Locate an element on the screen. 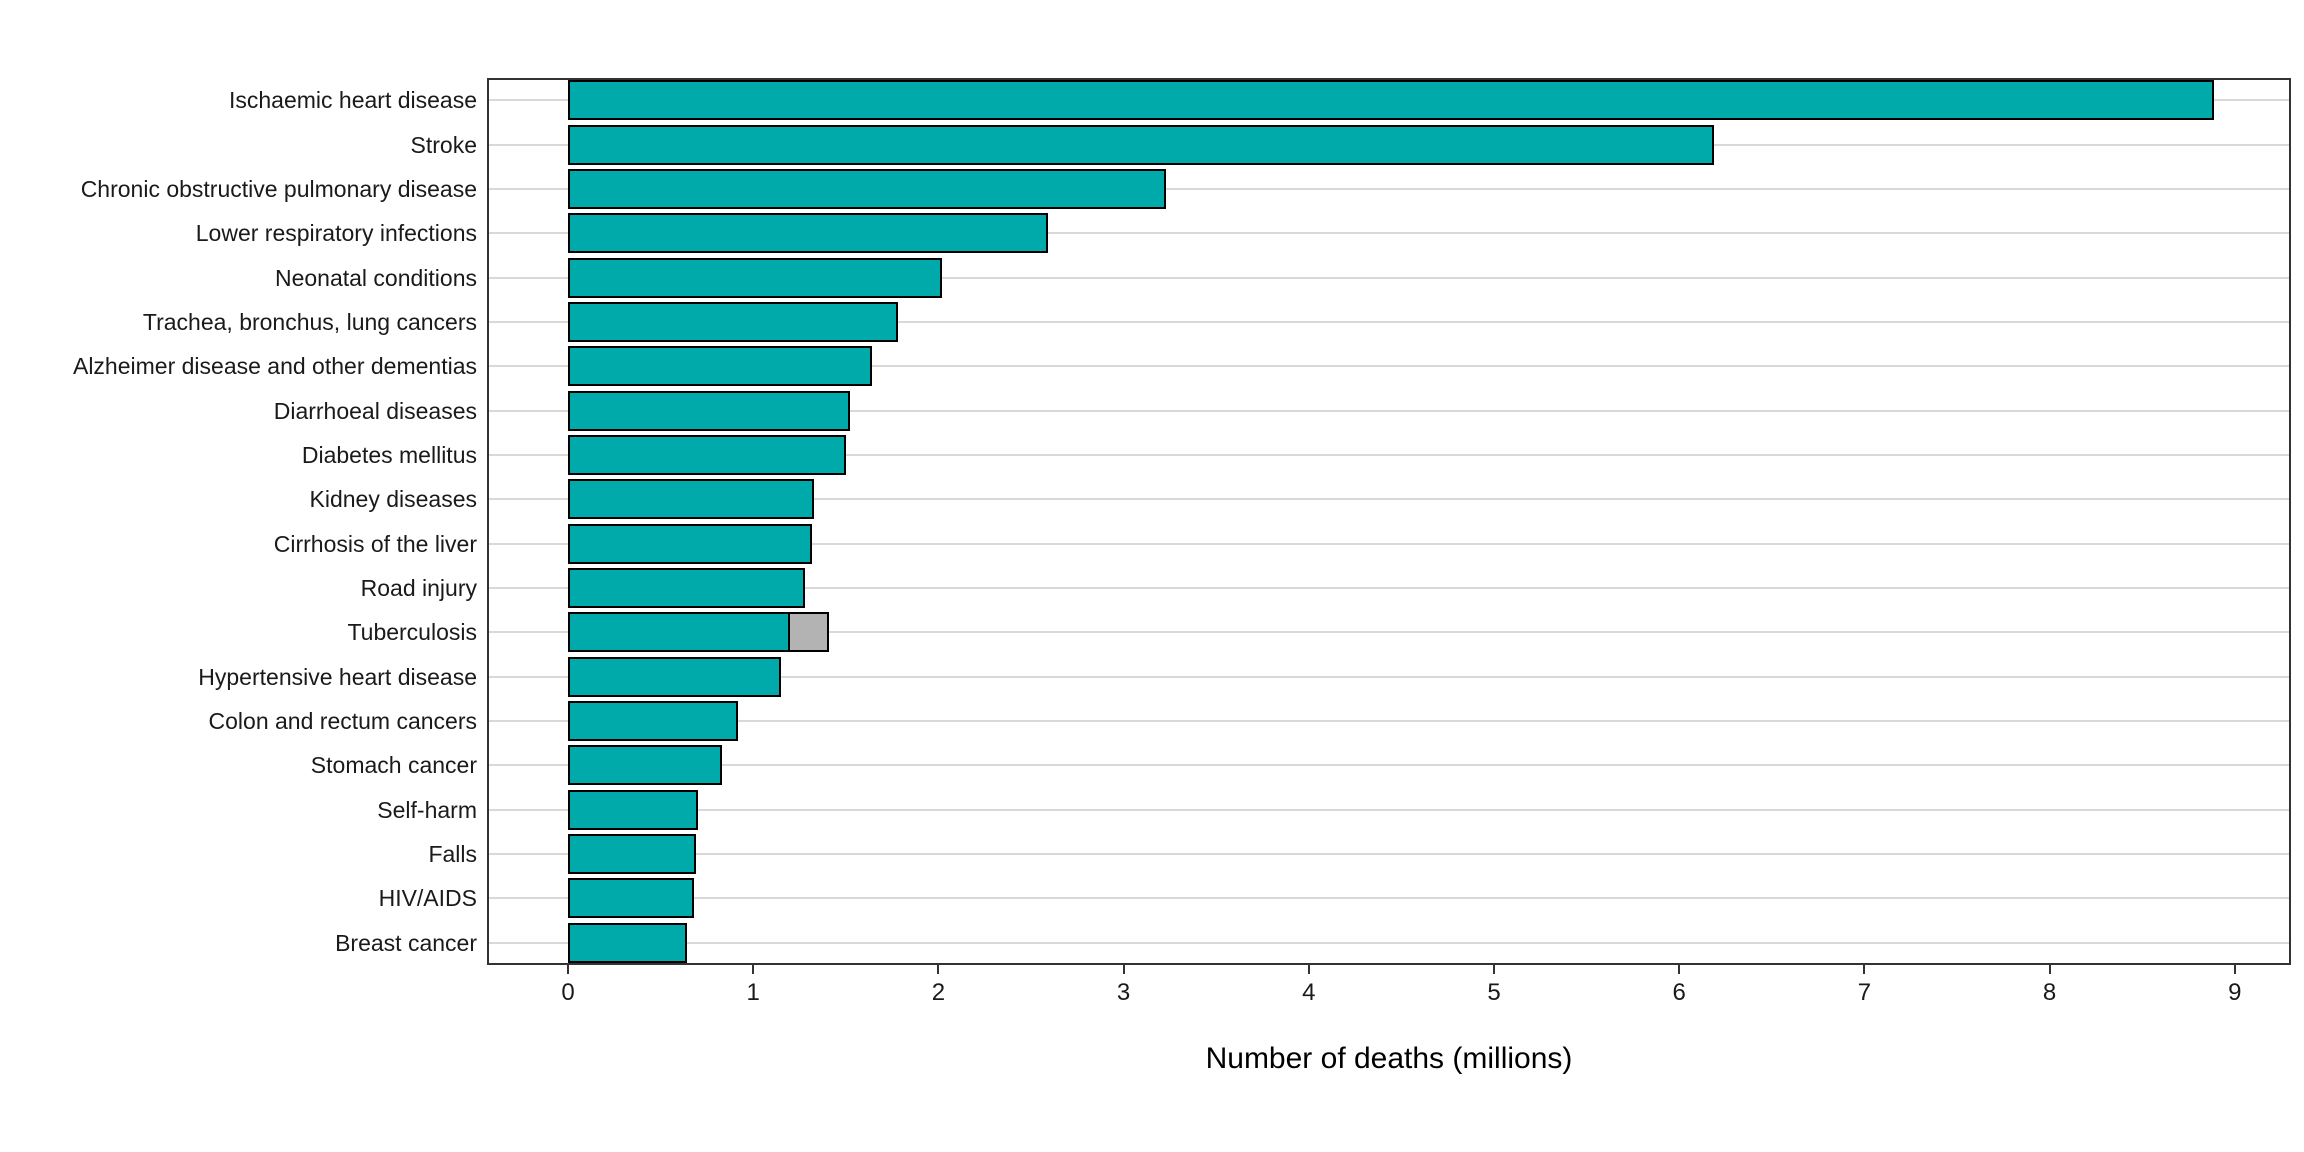 This screenshot has width=2304, height=1152. category-label: Lower respiratory infections is located at coordinates (336, 233).